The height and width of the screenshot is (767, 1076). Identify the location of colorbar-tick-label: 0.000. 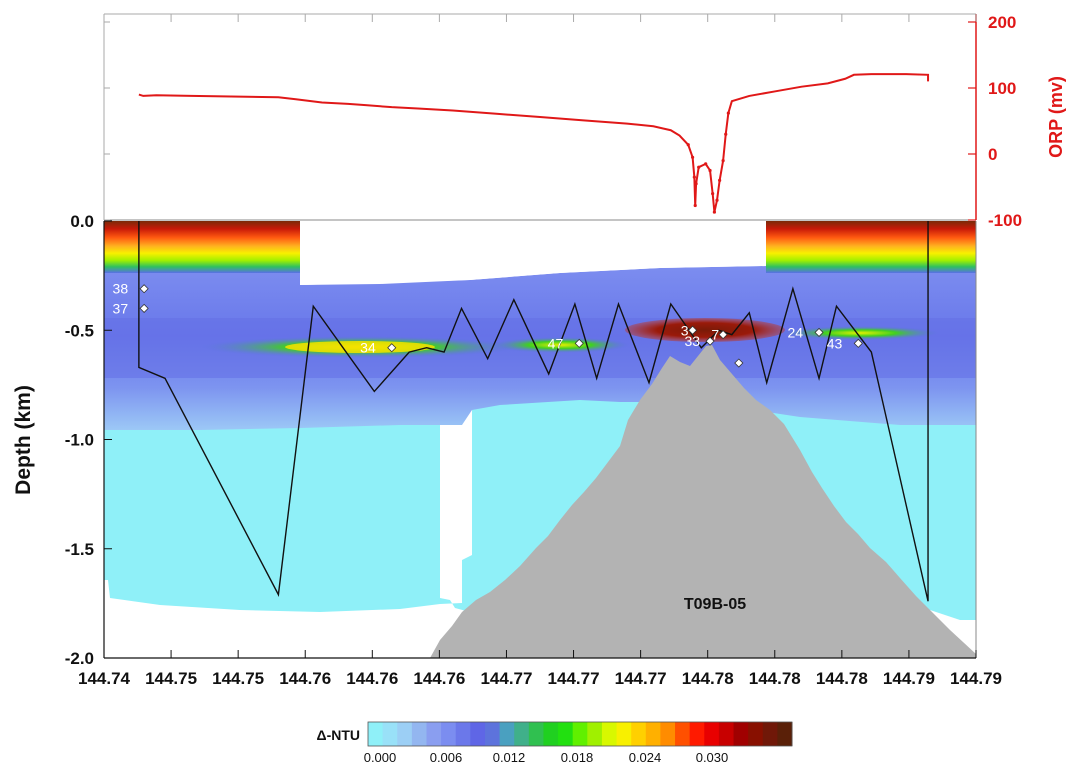
(380, 757).